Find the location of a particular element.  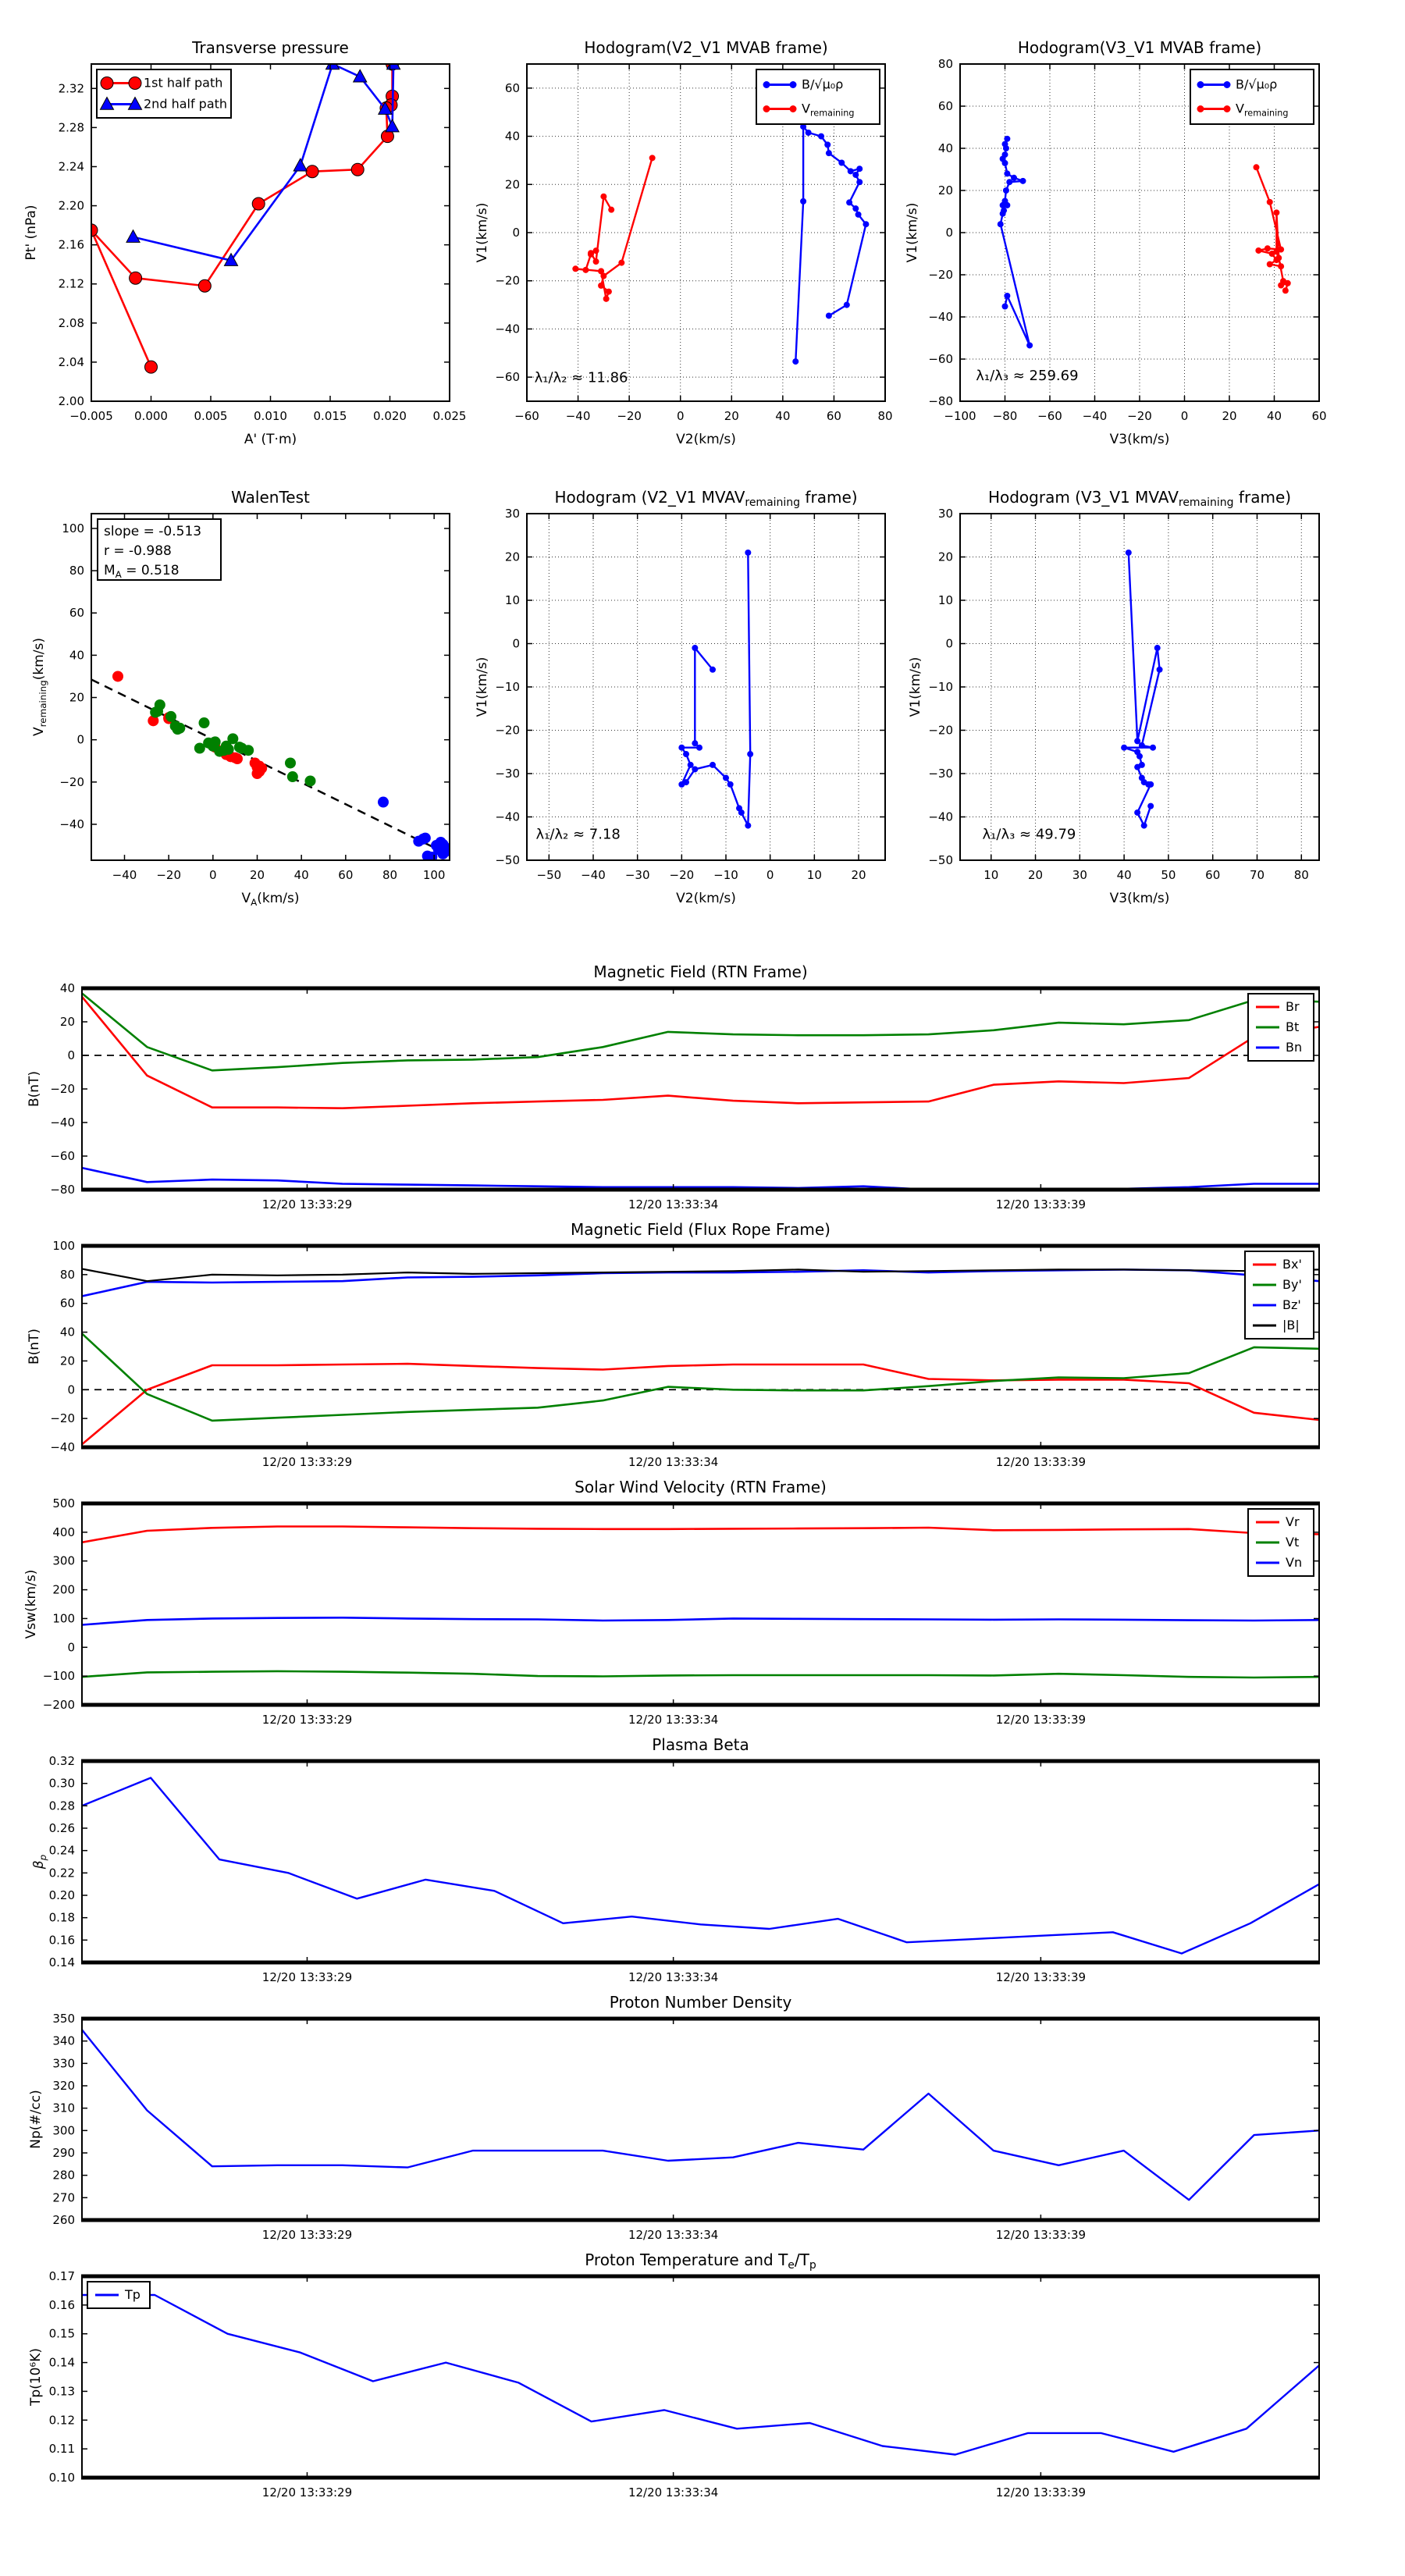

svg-text: VA(km/s) is located at coordinates (270, 899).